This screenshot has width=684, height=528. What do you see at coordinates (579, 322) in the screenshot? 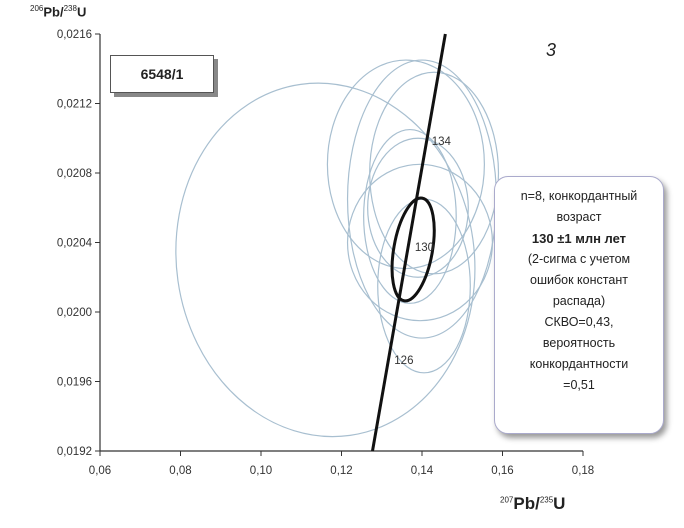
I see `info-line: СКВО=0,43,` at bounding box center [579, 322].